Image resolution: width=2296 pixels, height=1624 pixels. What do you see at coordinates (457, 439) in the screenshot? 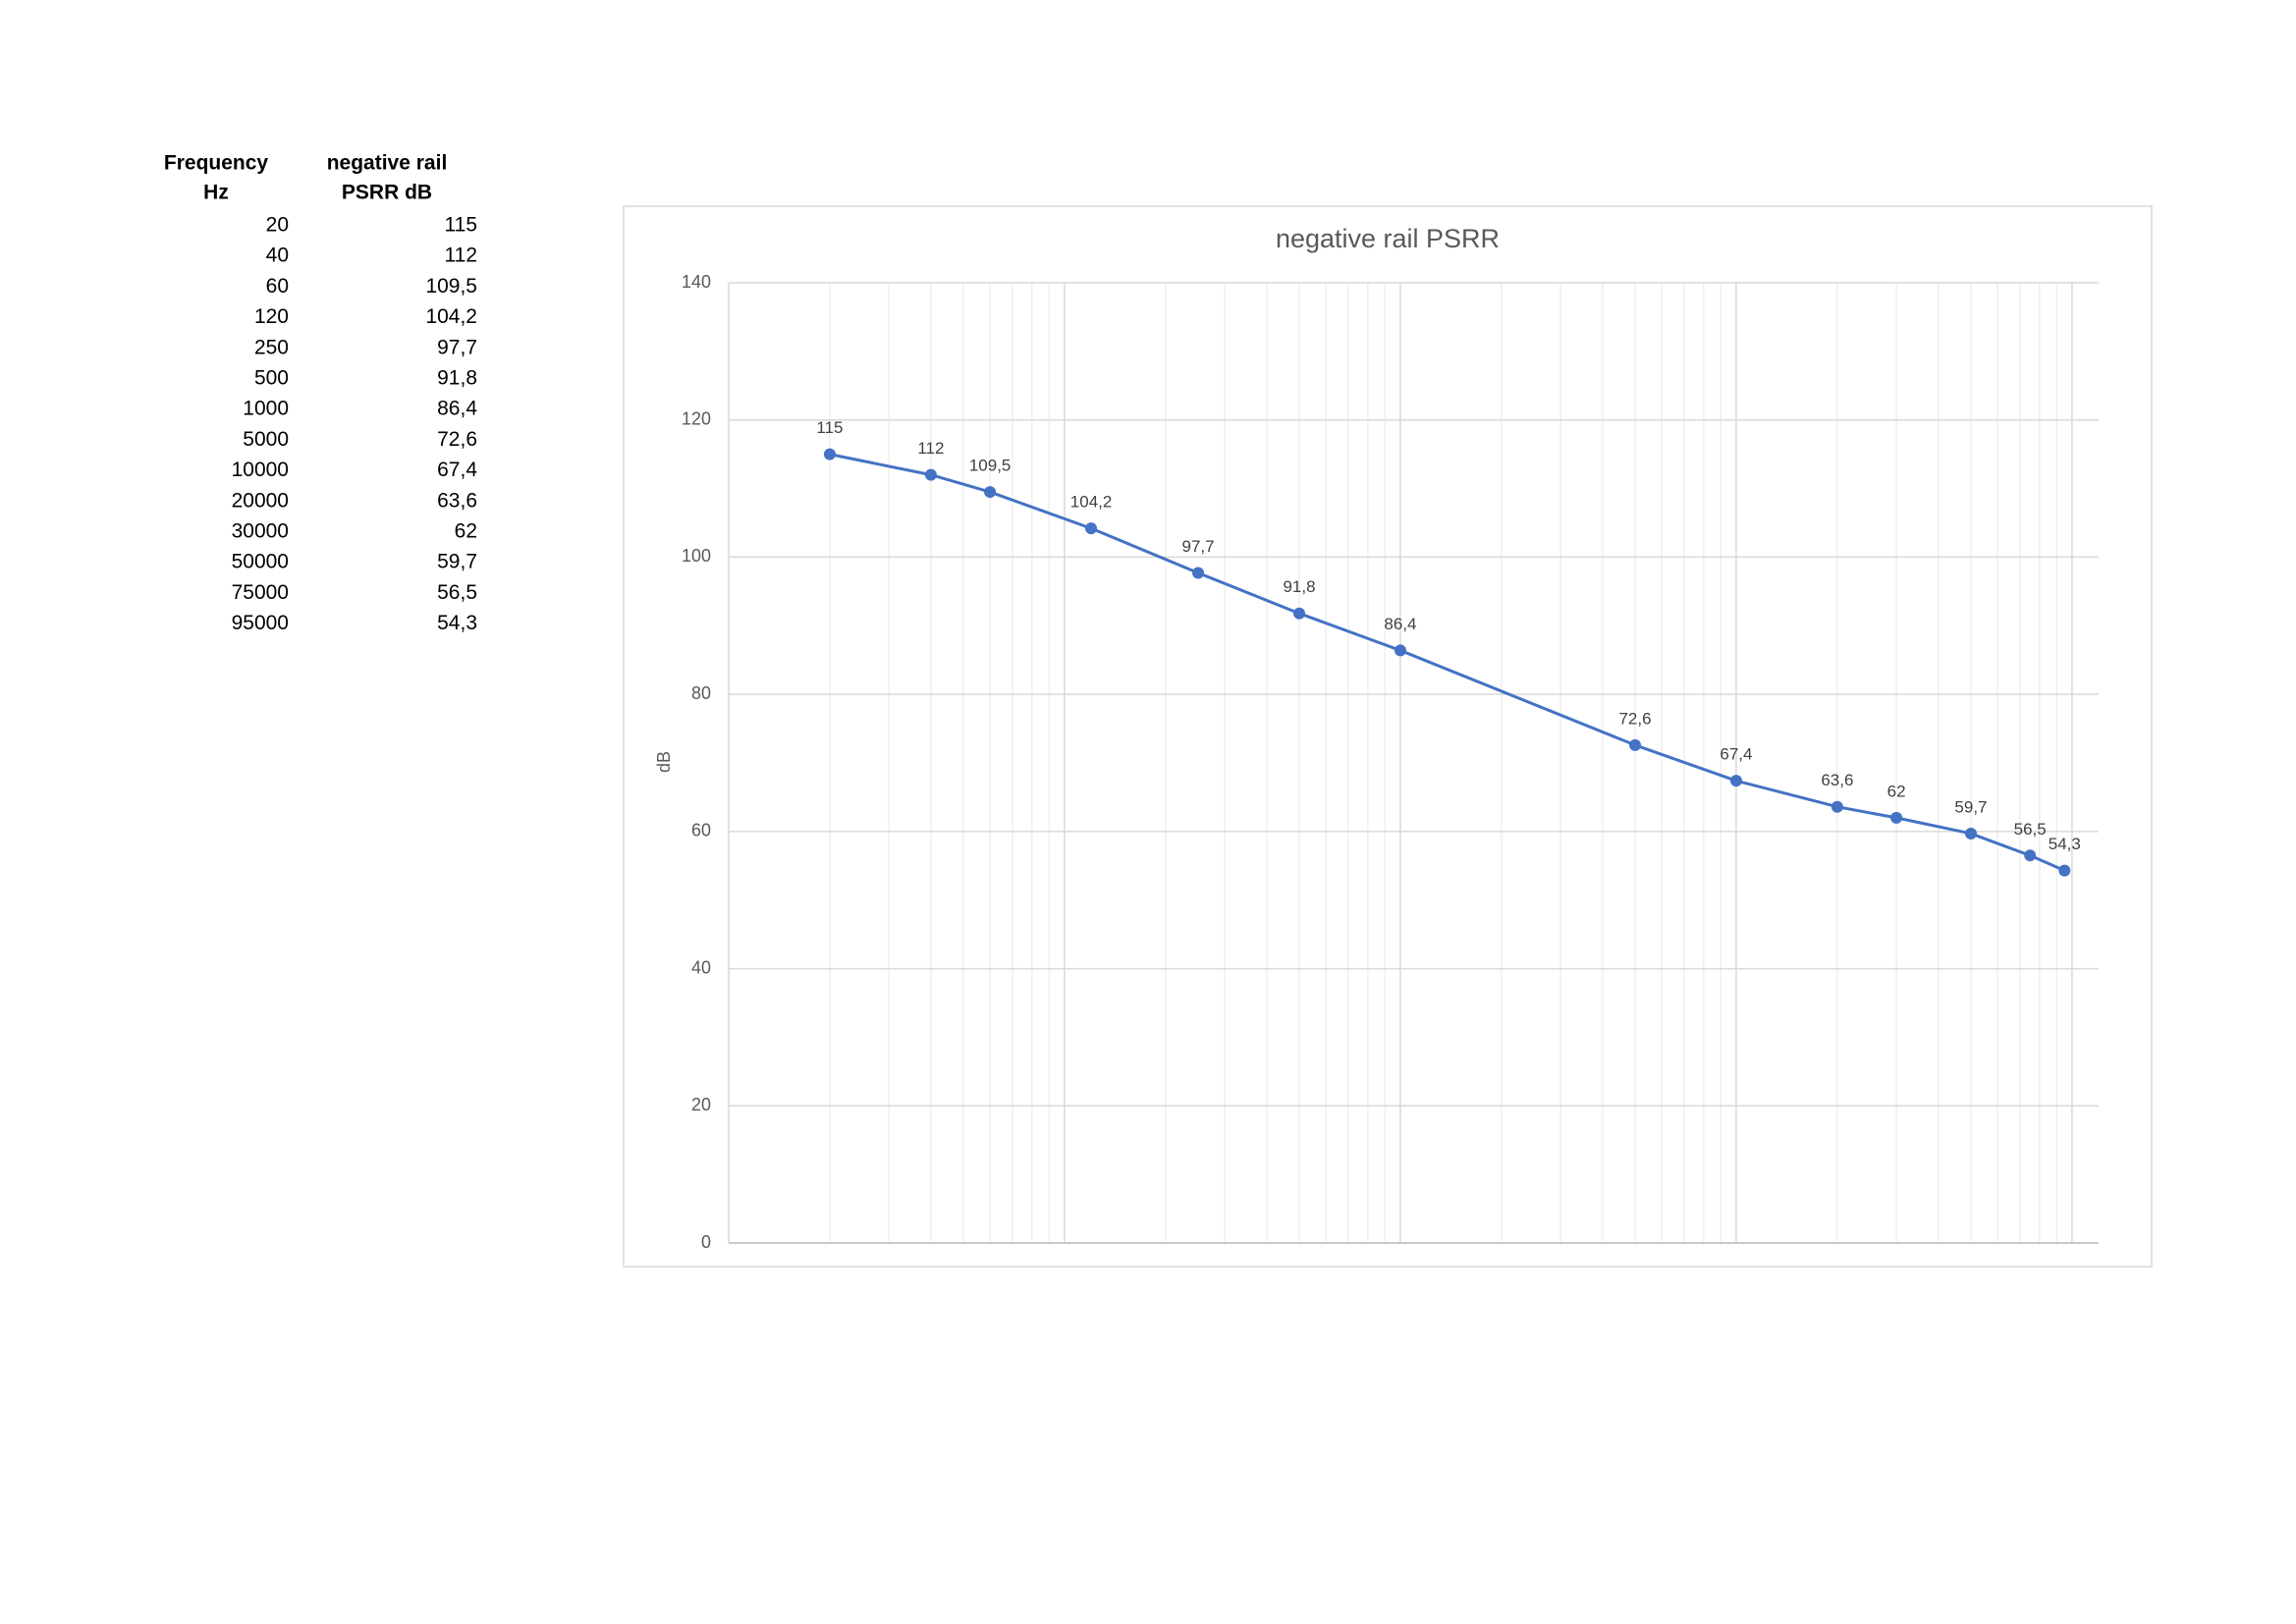
I see `table-cell: 72,6` at bounding box center [457, 439].